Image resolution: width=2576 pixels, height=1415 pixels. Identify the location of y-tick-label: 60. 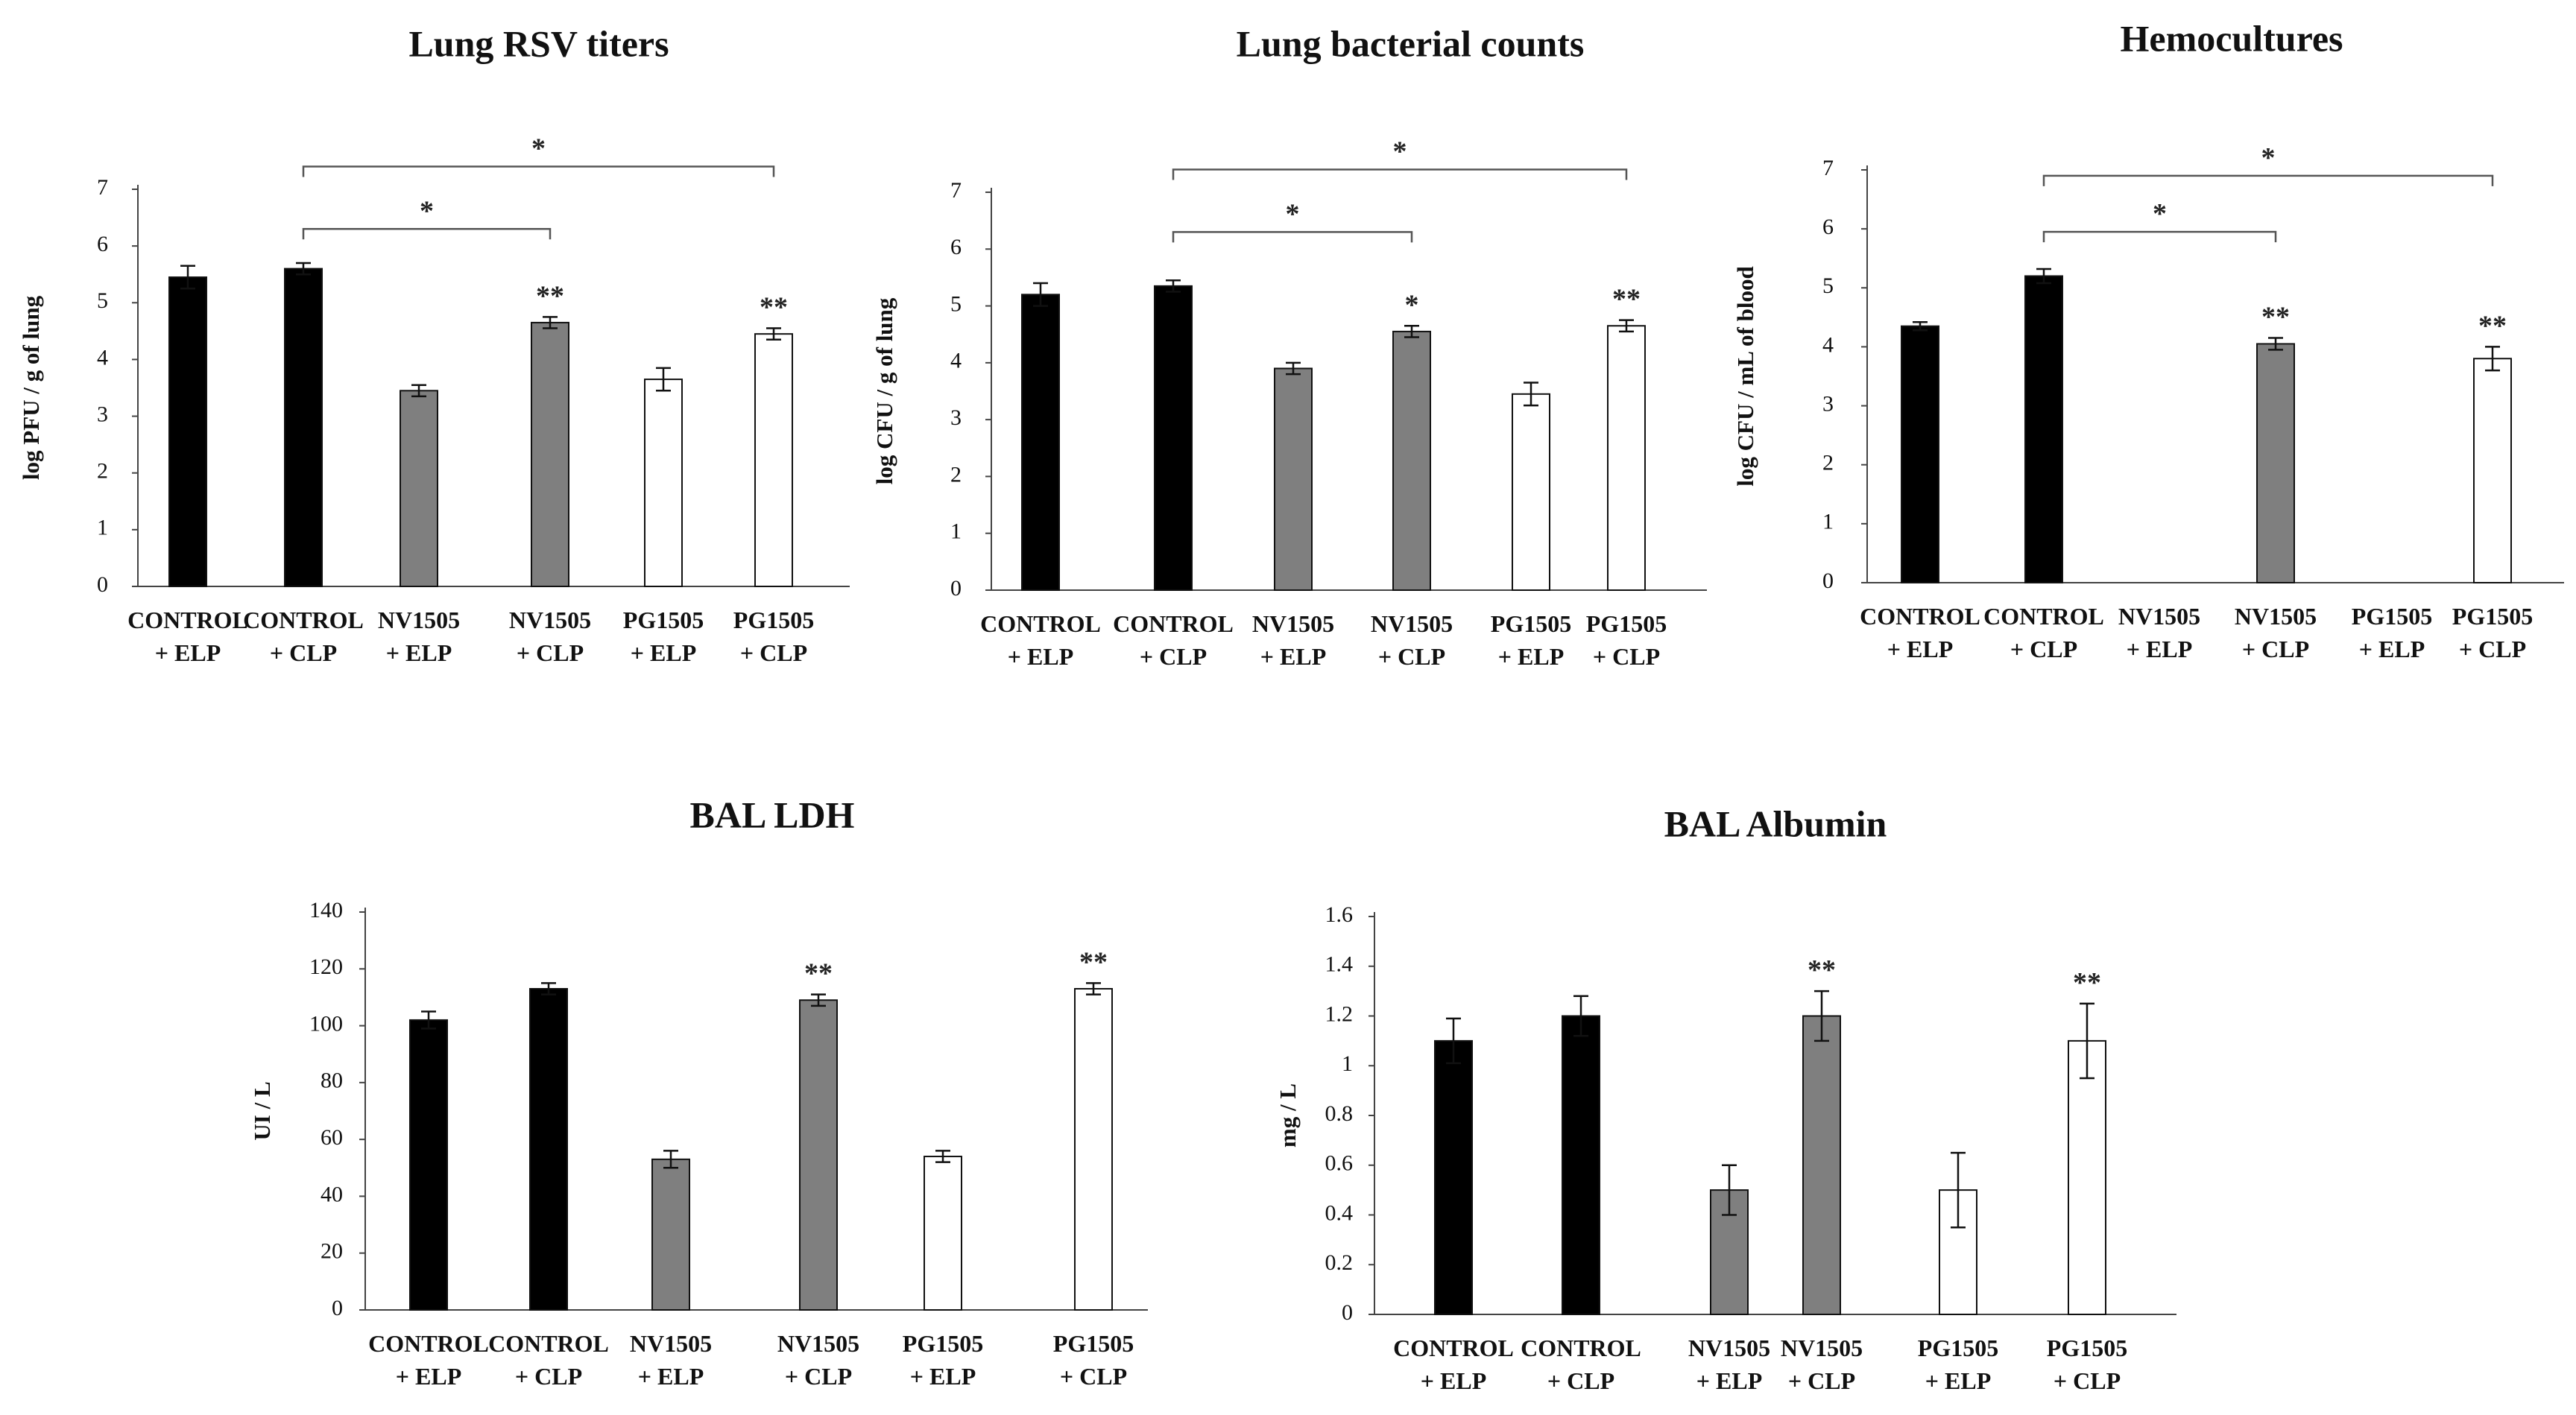
(332, 1137).